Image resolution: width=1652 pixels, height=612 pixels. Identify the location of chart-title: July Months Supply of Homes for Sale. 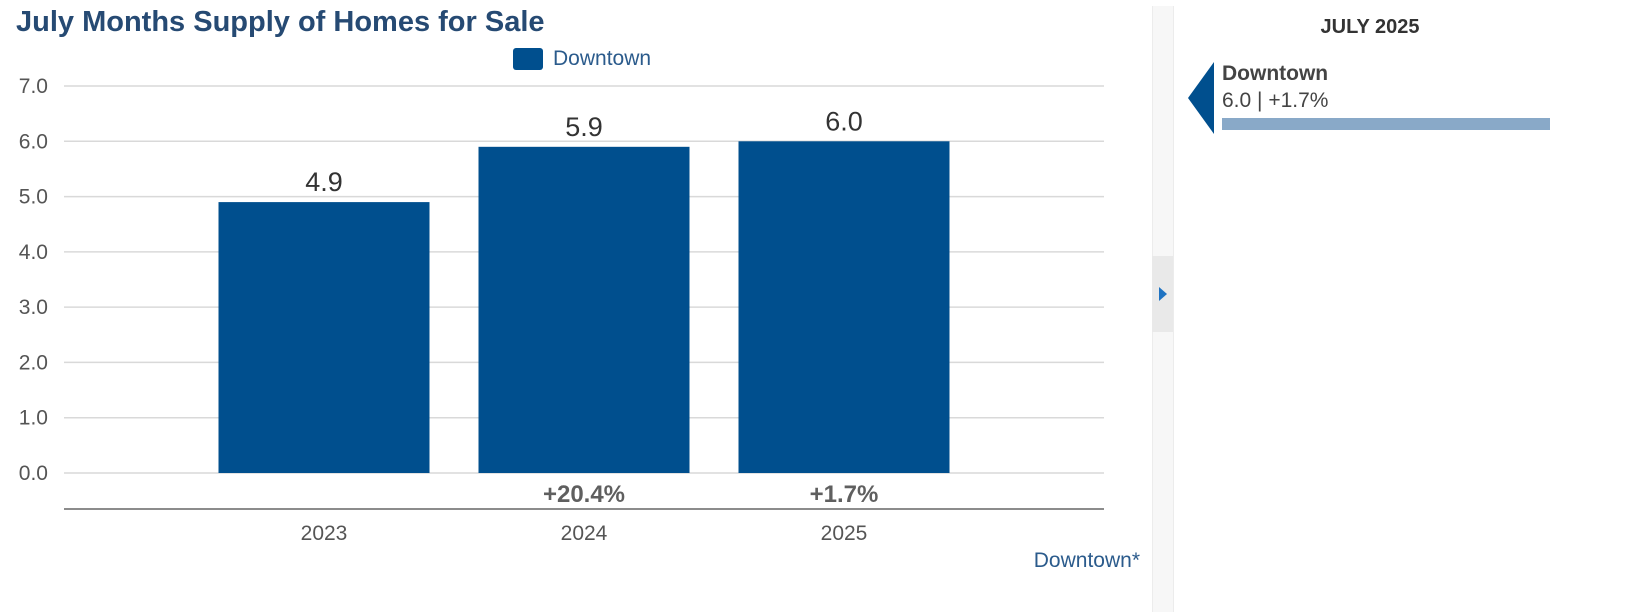
(280, 22).